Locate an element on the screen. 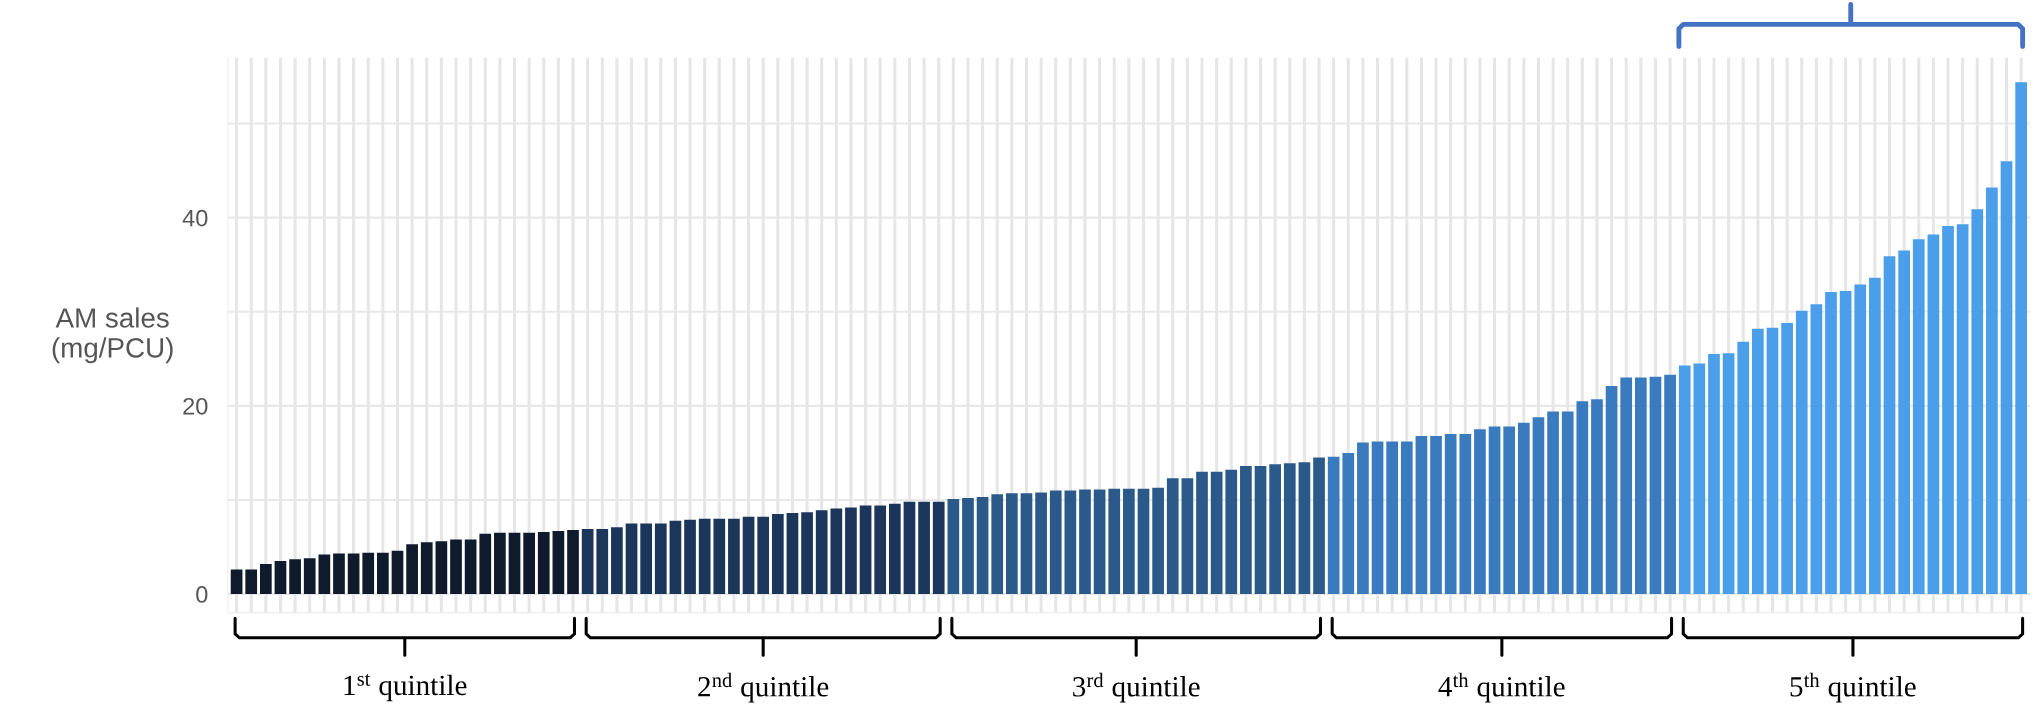 Image resolution: width=2034 pixels, height=721 pixels. y-tick-label: 20 is located at coordinates (195, 406).